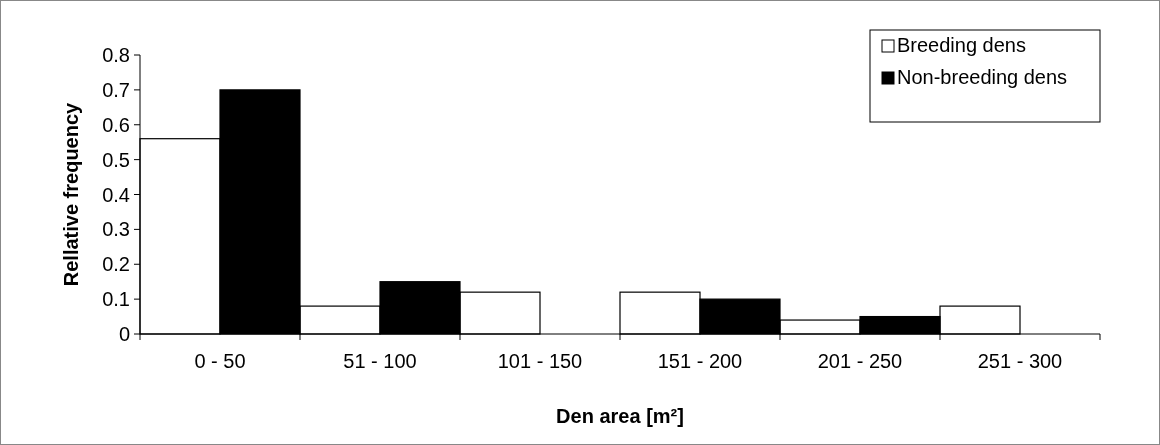 The image size is (1160, 445). What do you see at coordinates (116, 55) in the screenshot?
I see `y-tick-label: 0.8` at bounding box center [116, 55].